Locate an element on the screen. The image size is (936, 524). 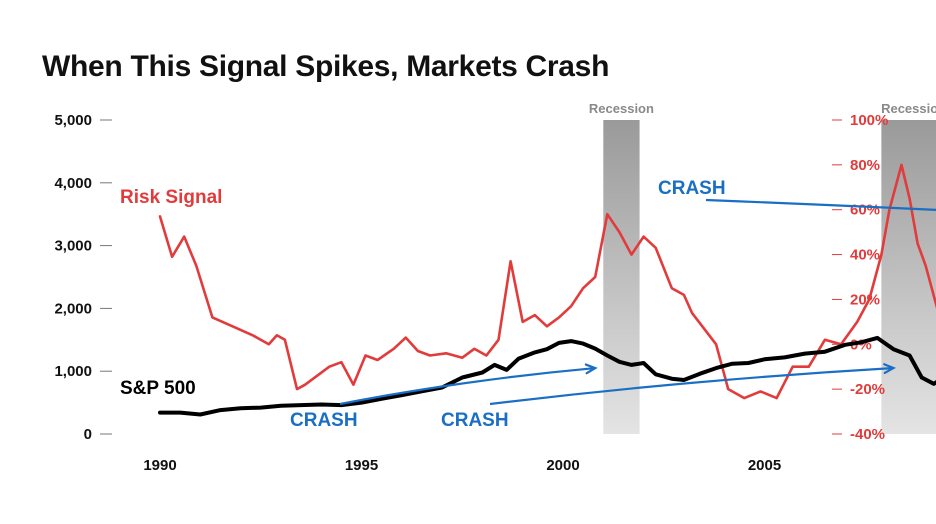
left-axis-tick-label: 4,000 is located at coordinates (73, 183).